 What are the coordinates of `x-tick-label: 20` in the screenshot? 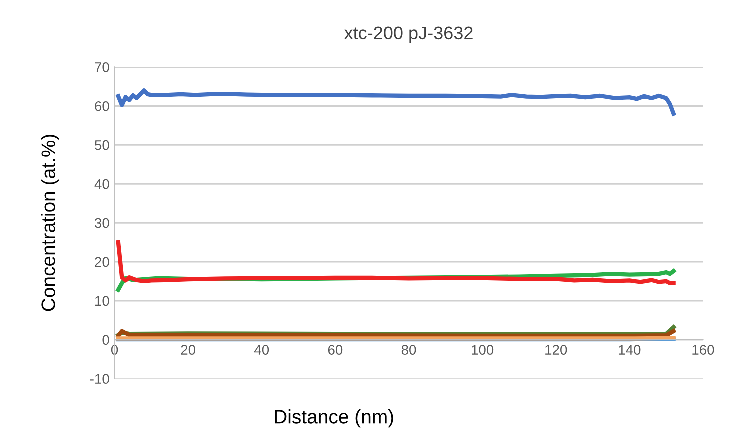 It's located at (188, 350).